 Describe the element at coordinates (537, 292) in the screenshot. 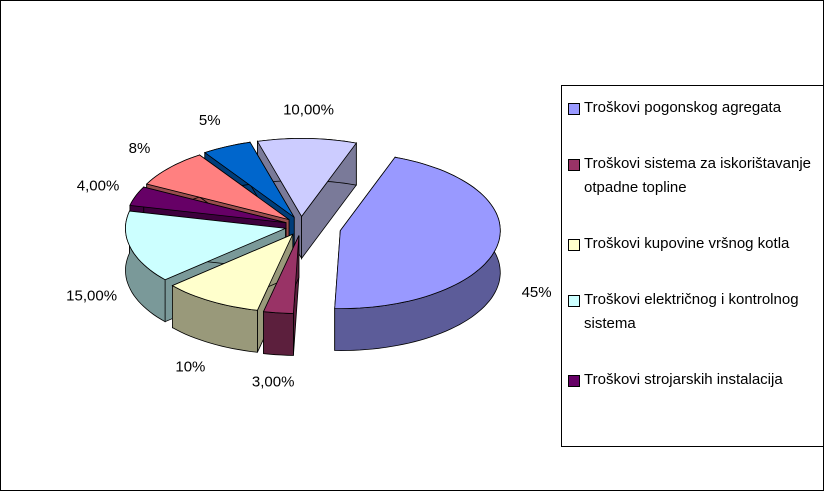

I see `data-label: 45%` at that location.